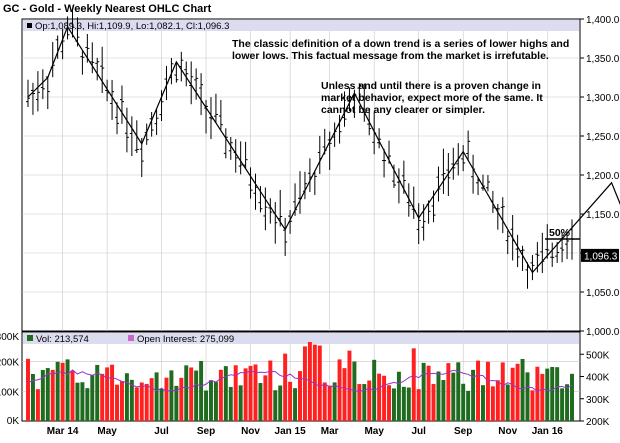 Image resolution: width=620 pixels, height=443 pixels. Describe the element at coordinates (206, 431) in the screenshot. I see `x-axis-label-3: Sep` at that location.